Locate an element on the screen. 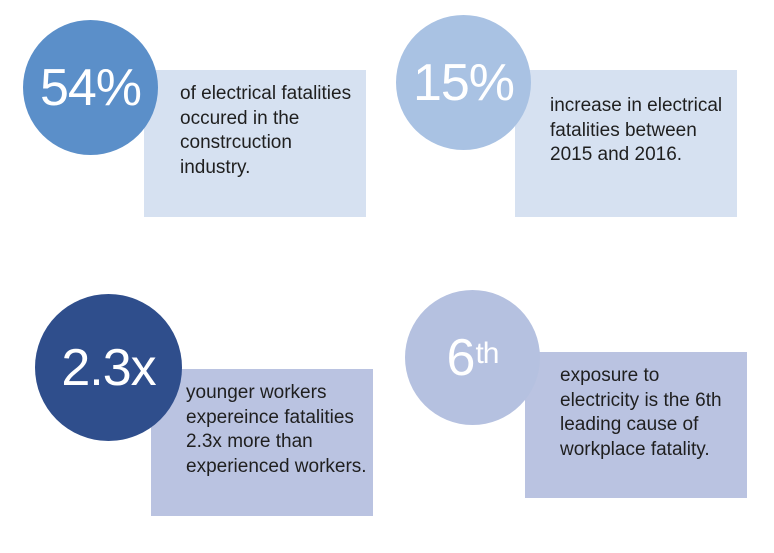 The image size is (774, 553). stat-figure-2: 15% is located at coordinates (463, 82).